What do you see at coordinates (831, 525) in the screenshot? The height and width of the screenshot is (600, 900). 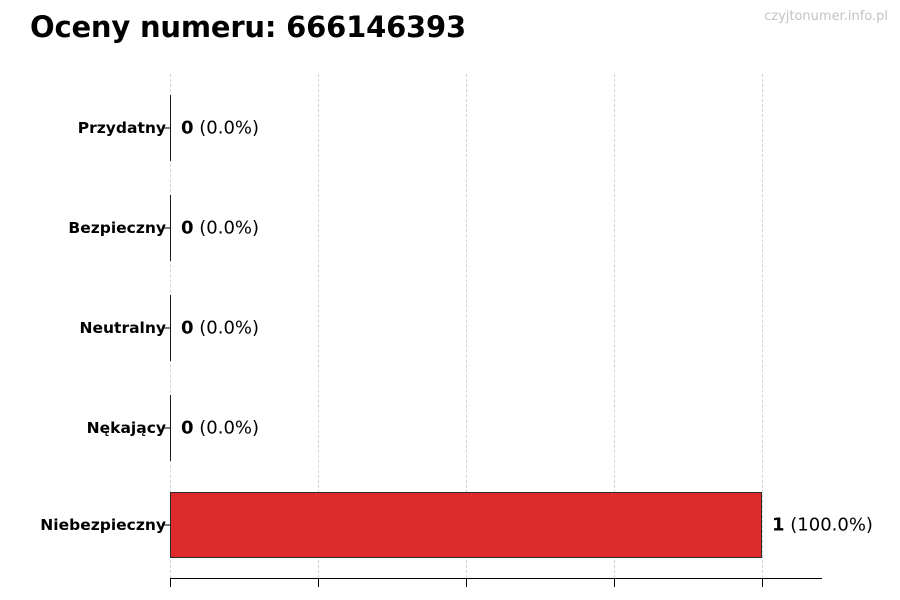 I see `bar-percent: (100.0%)` at bounding box center [831, 525].